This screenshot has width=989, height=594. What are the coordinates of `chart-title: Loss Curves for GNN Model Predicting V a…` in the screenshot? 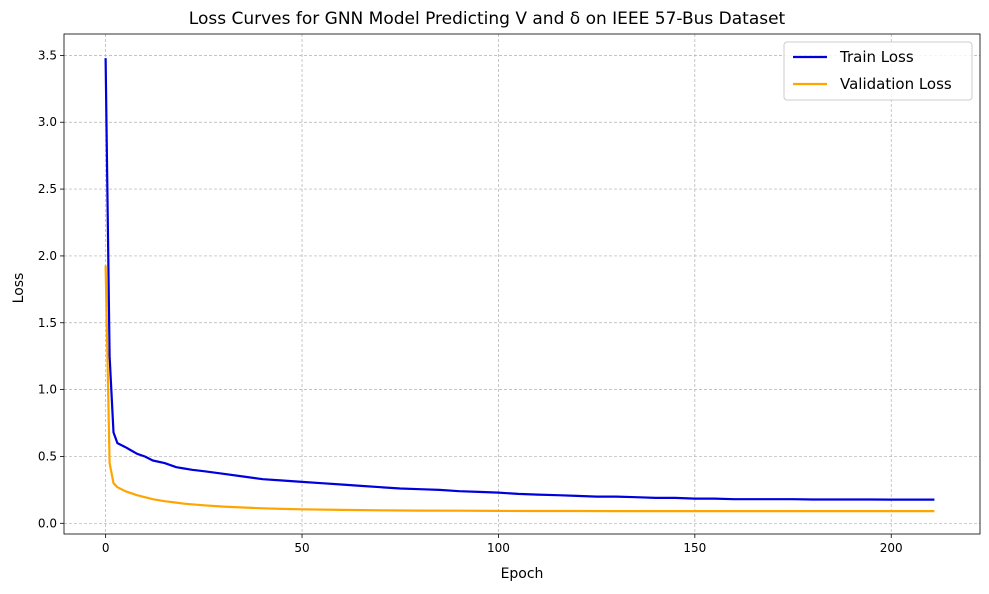 It's located at (487, 19).